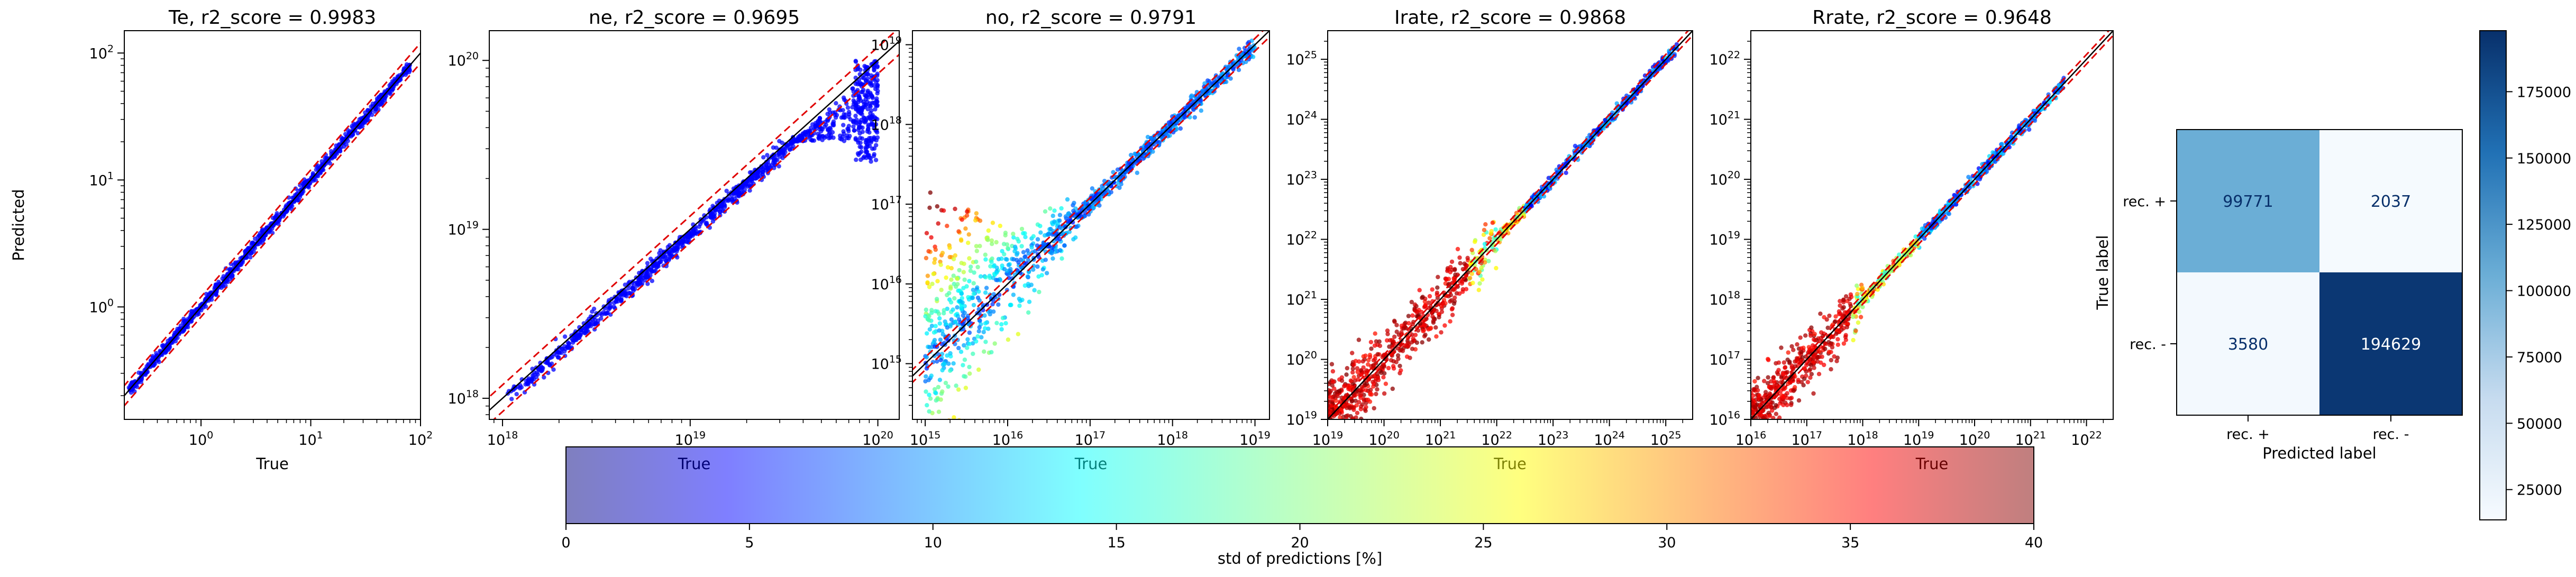 This screenshot has height=577, width=2576. What do you see at coordinates (1666, 438) in the screenshot?
I see `x-tick-label: 1025` at bounding box center [1666, 438].